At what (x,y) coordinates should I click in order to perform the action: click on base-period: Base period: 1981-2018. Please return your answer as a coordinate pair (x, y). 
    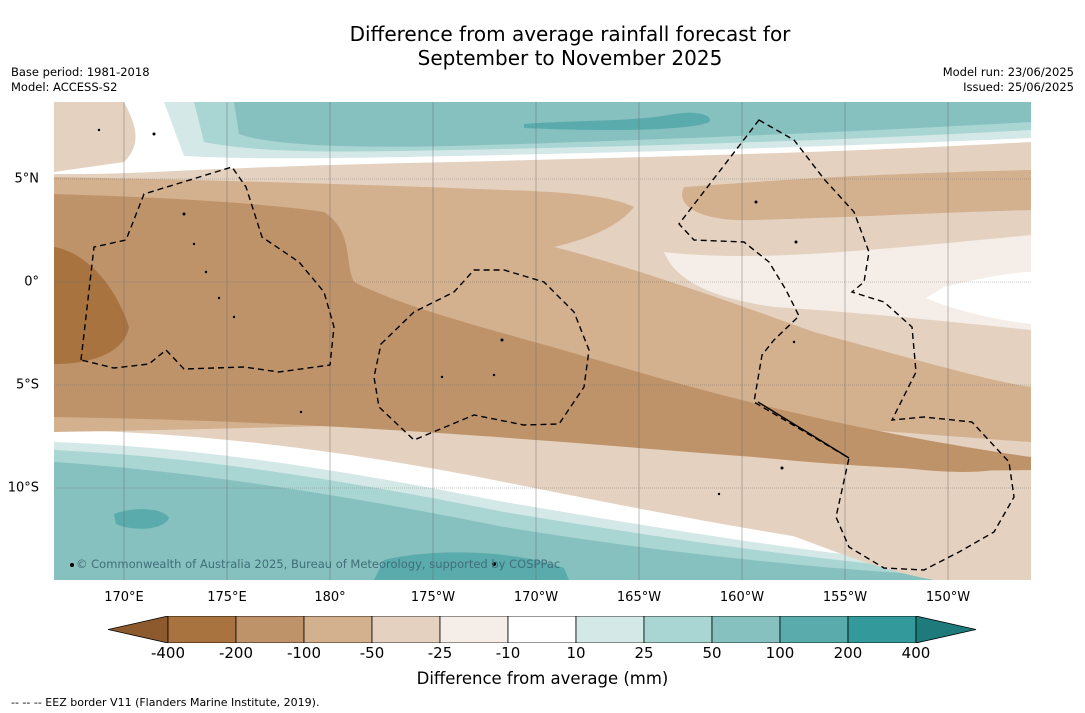
    Looking at the image, I should click on (80, 72).